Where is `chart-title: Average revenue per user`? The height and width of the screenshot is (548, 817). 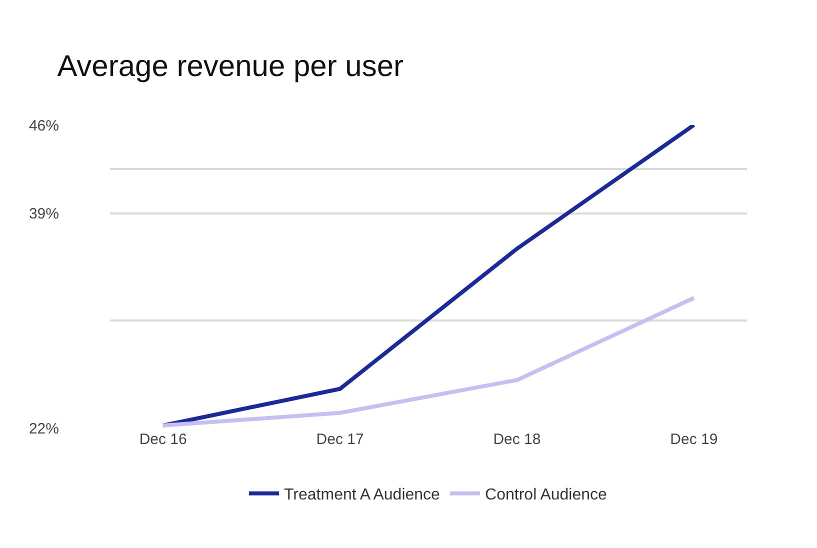 chart-title: Average revenue per user is located at coordinates (230, 66).